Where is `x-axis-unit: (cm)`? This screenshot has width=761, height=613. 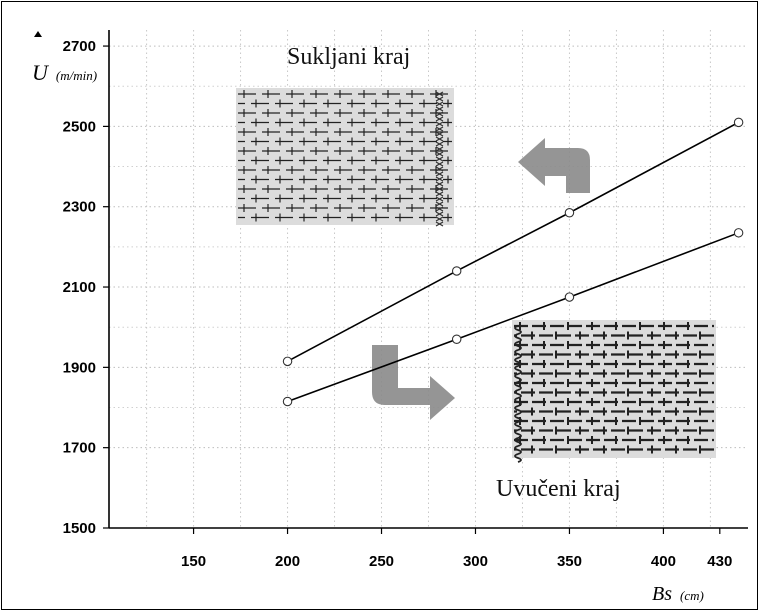
x-axis-unit: (cm) is located at coordinates (692, 595).